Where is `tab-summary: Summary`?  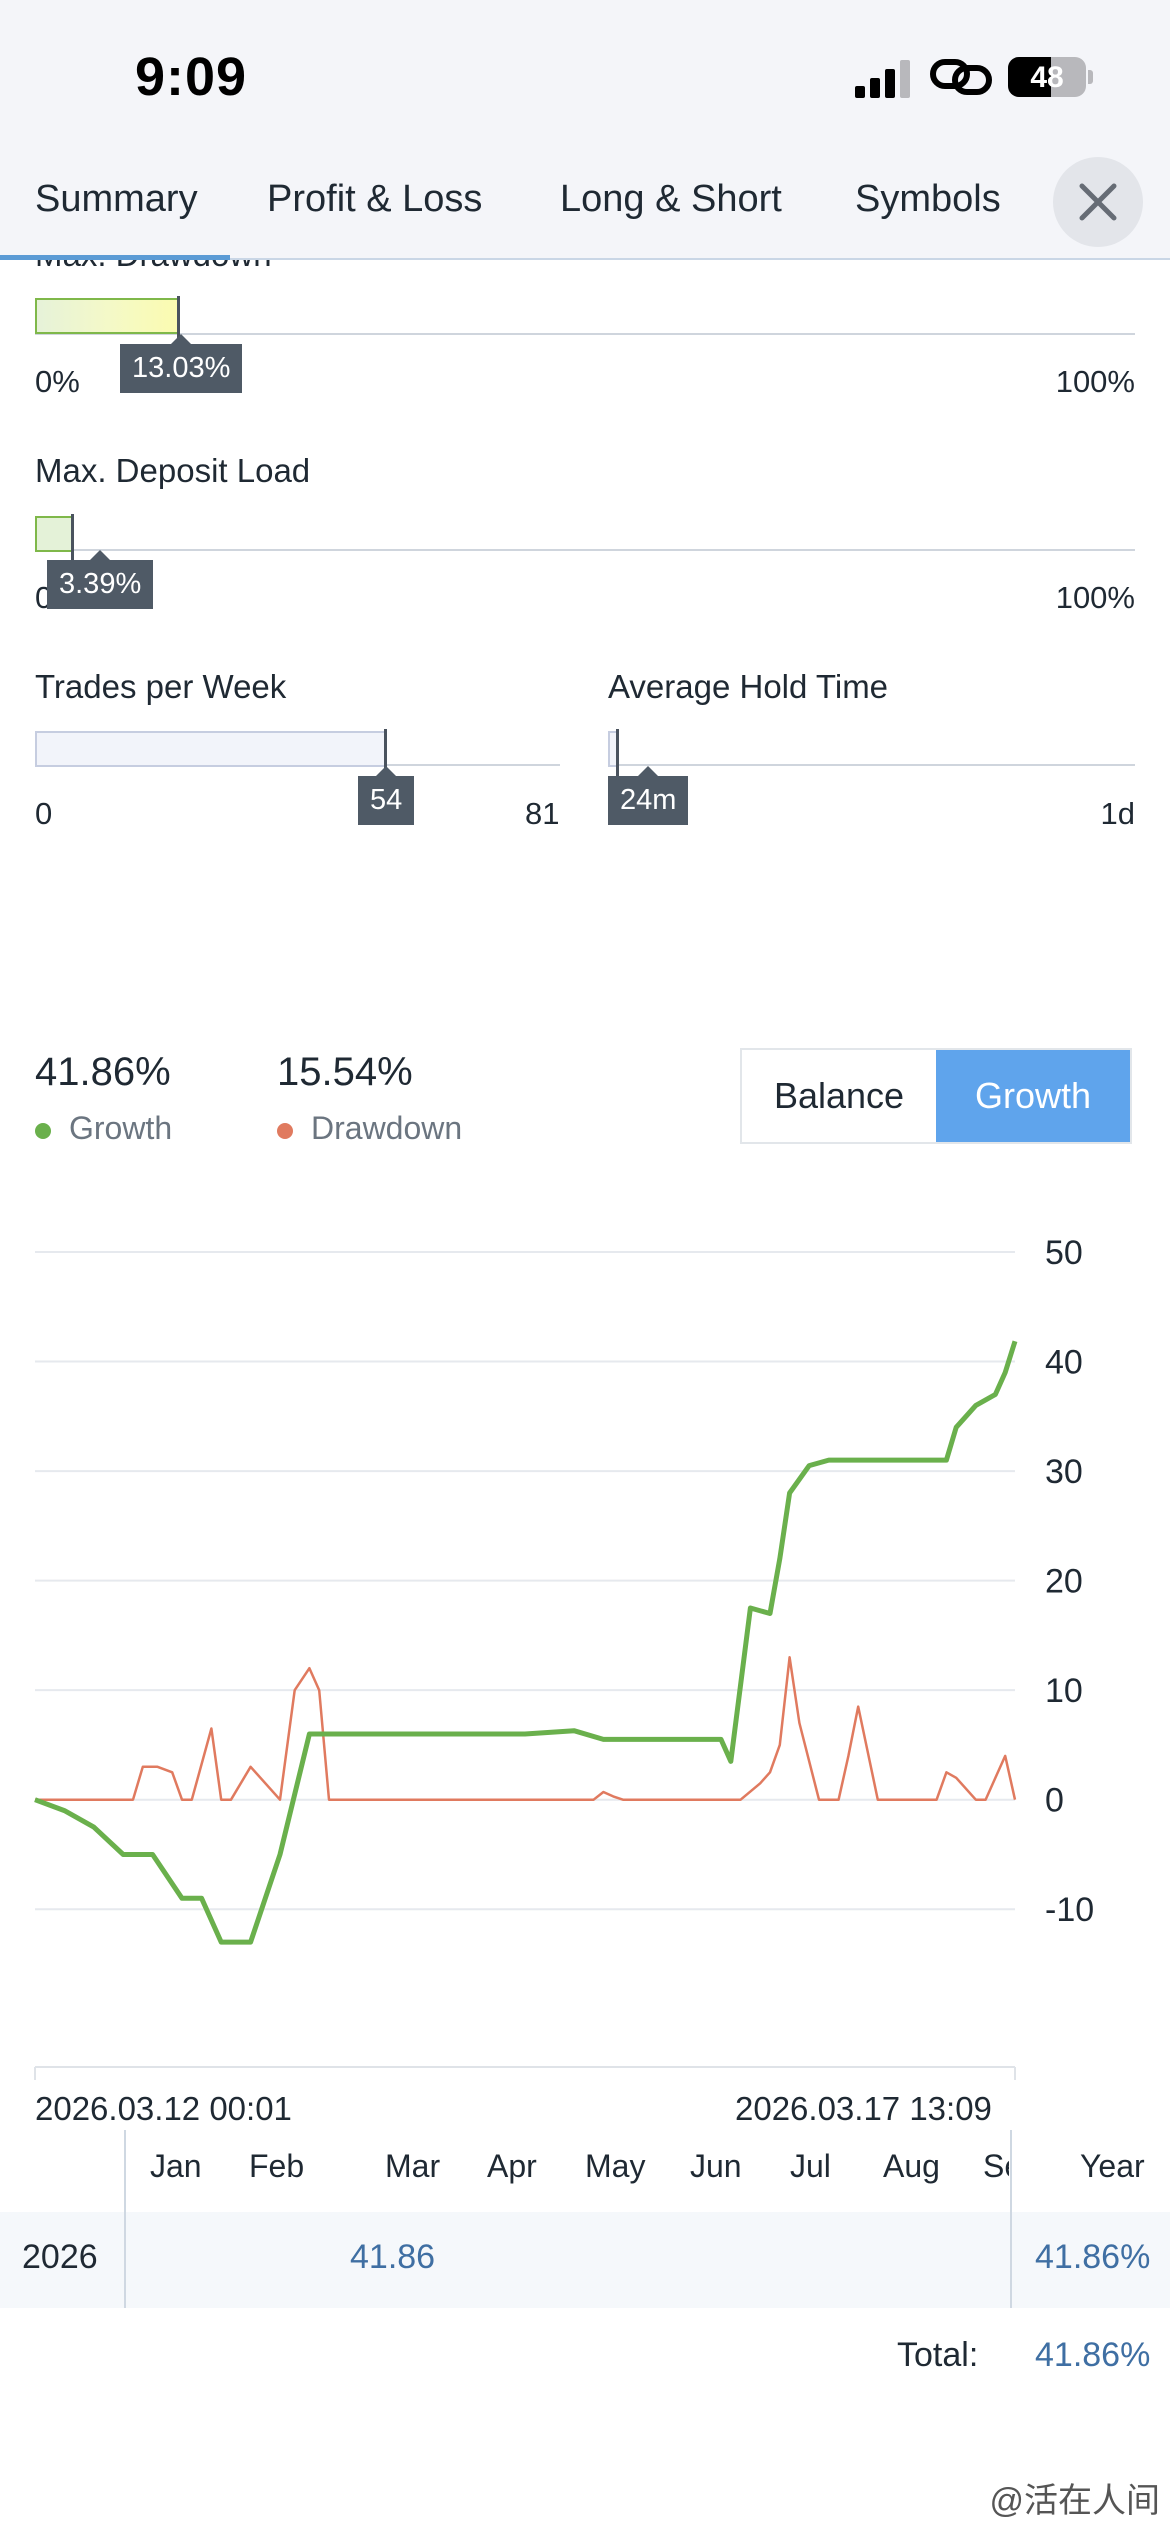
tab-summary: Summary is located at coordinates (116, 199).